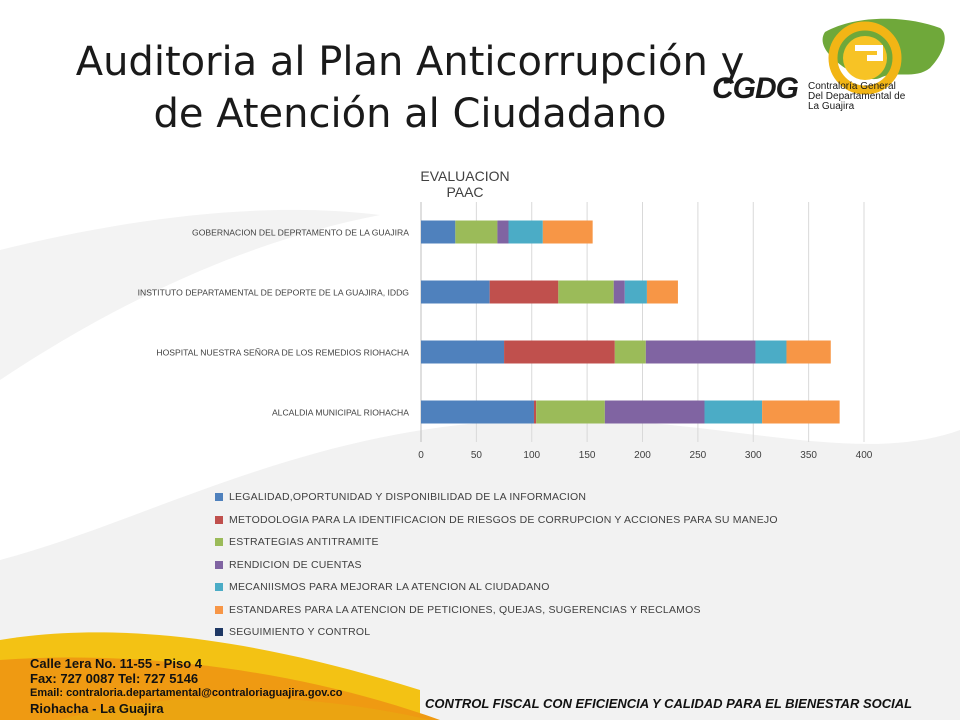  I want to click on x-tick-label: 300, so click(753, 455).